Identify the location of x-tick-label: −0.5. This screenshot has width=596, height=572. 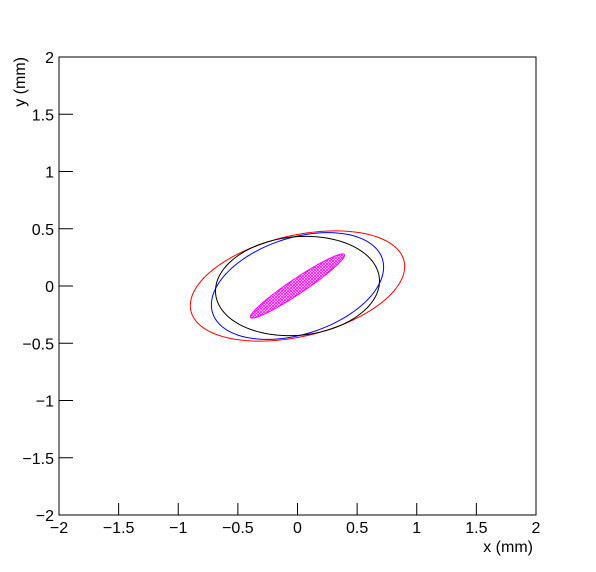
(238, 528).